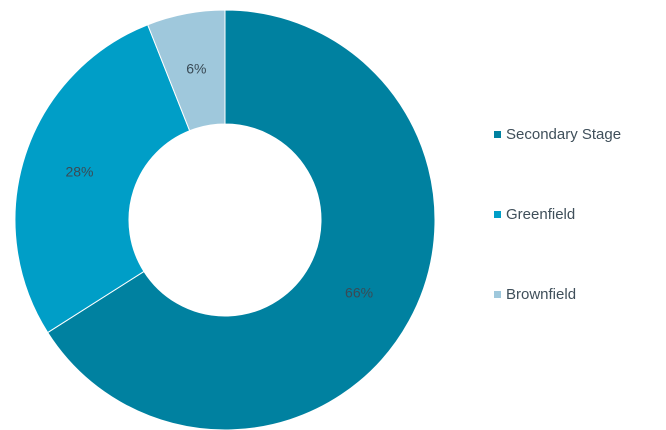 The height and width of the screenshot is (430, 666). Describe the element at coordinates (497, 214) in the screenshot. I see `legend-swatch-greenfield` at that location.